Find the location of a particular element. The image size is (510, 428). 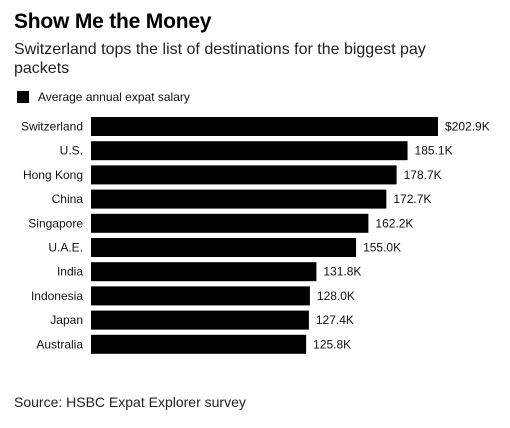

category-label-china: China is located at coordinates (68, 199).